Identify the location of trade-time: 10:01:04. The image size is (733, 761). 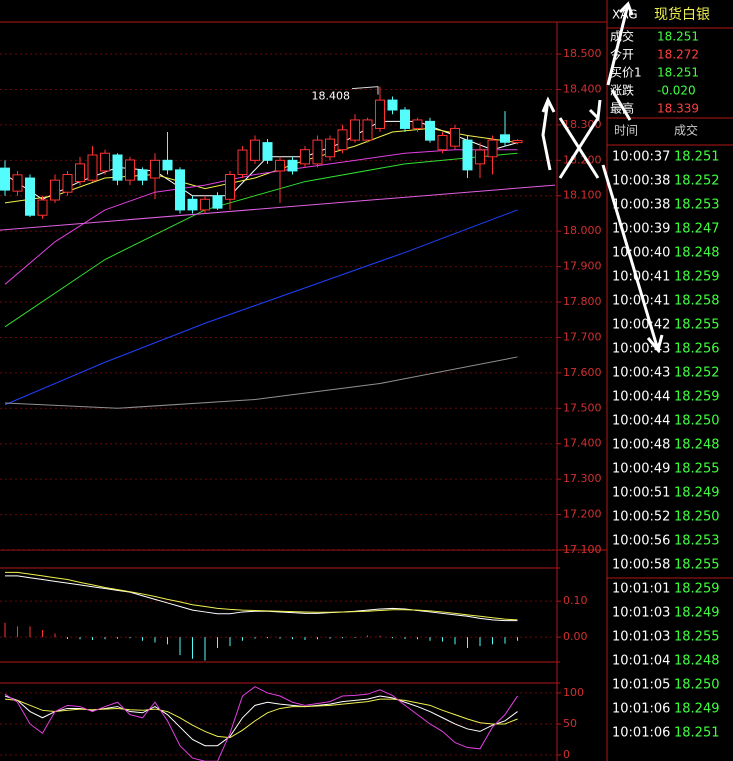
(641, 661).